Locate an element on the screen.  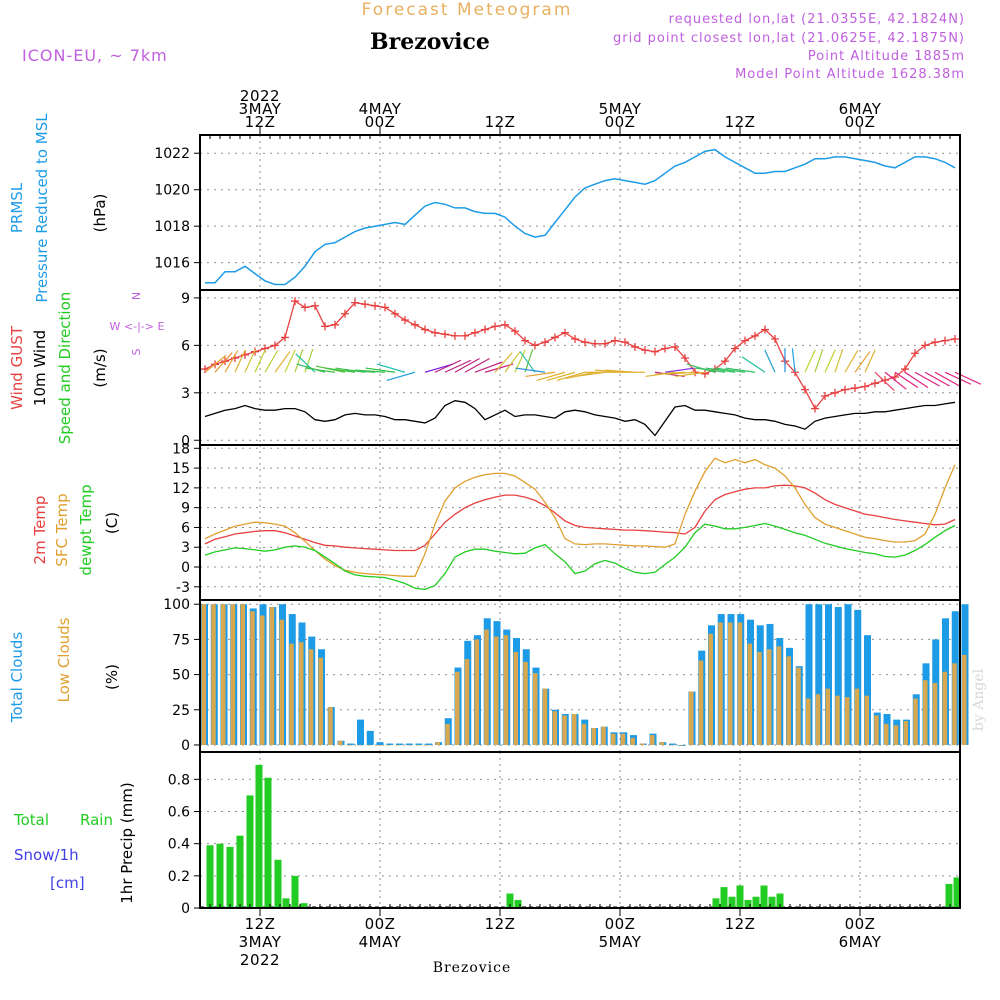
y-tick-label: 18 is located at coordinates (181, 449).